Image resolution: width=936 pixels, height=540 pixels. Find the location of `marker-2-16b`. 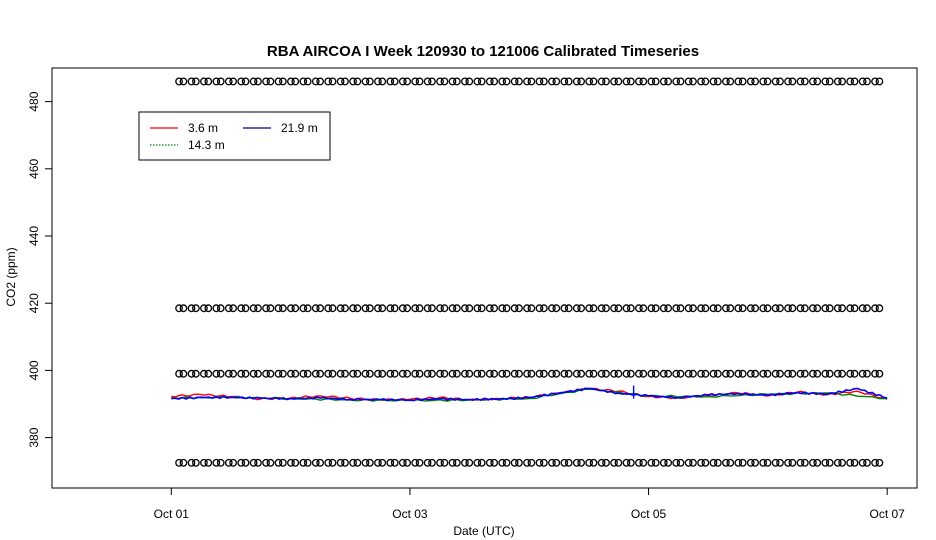

marker-2-16b is located at coordinates (382, 373).